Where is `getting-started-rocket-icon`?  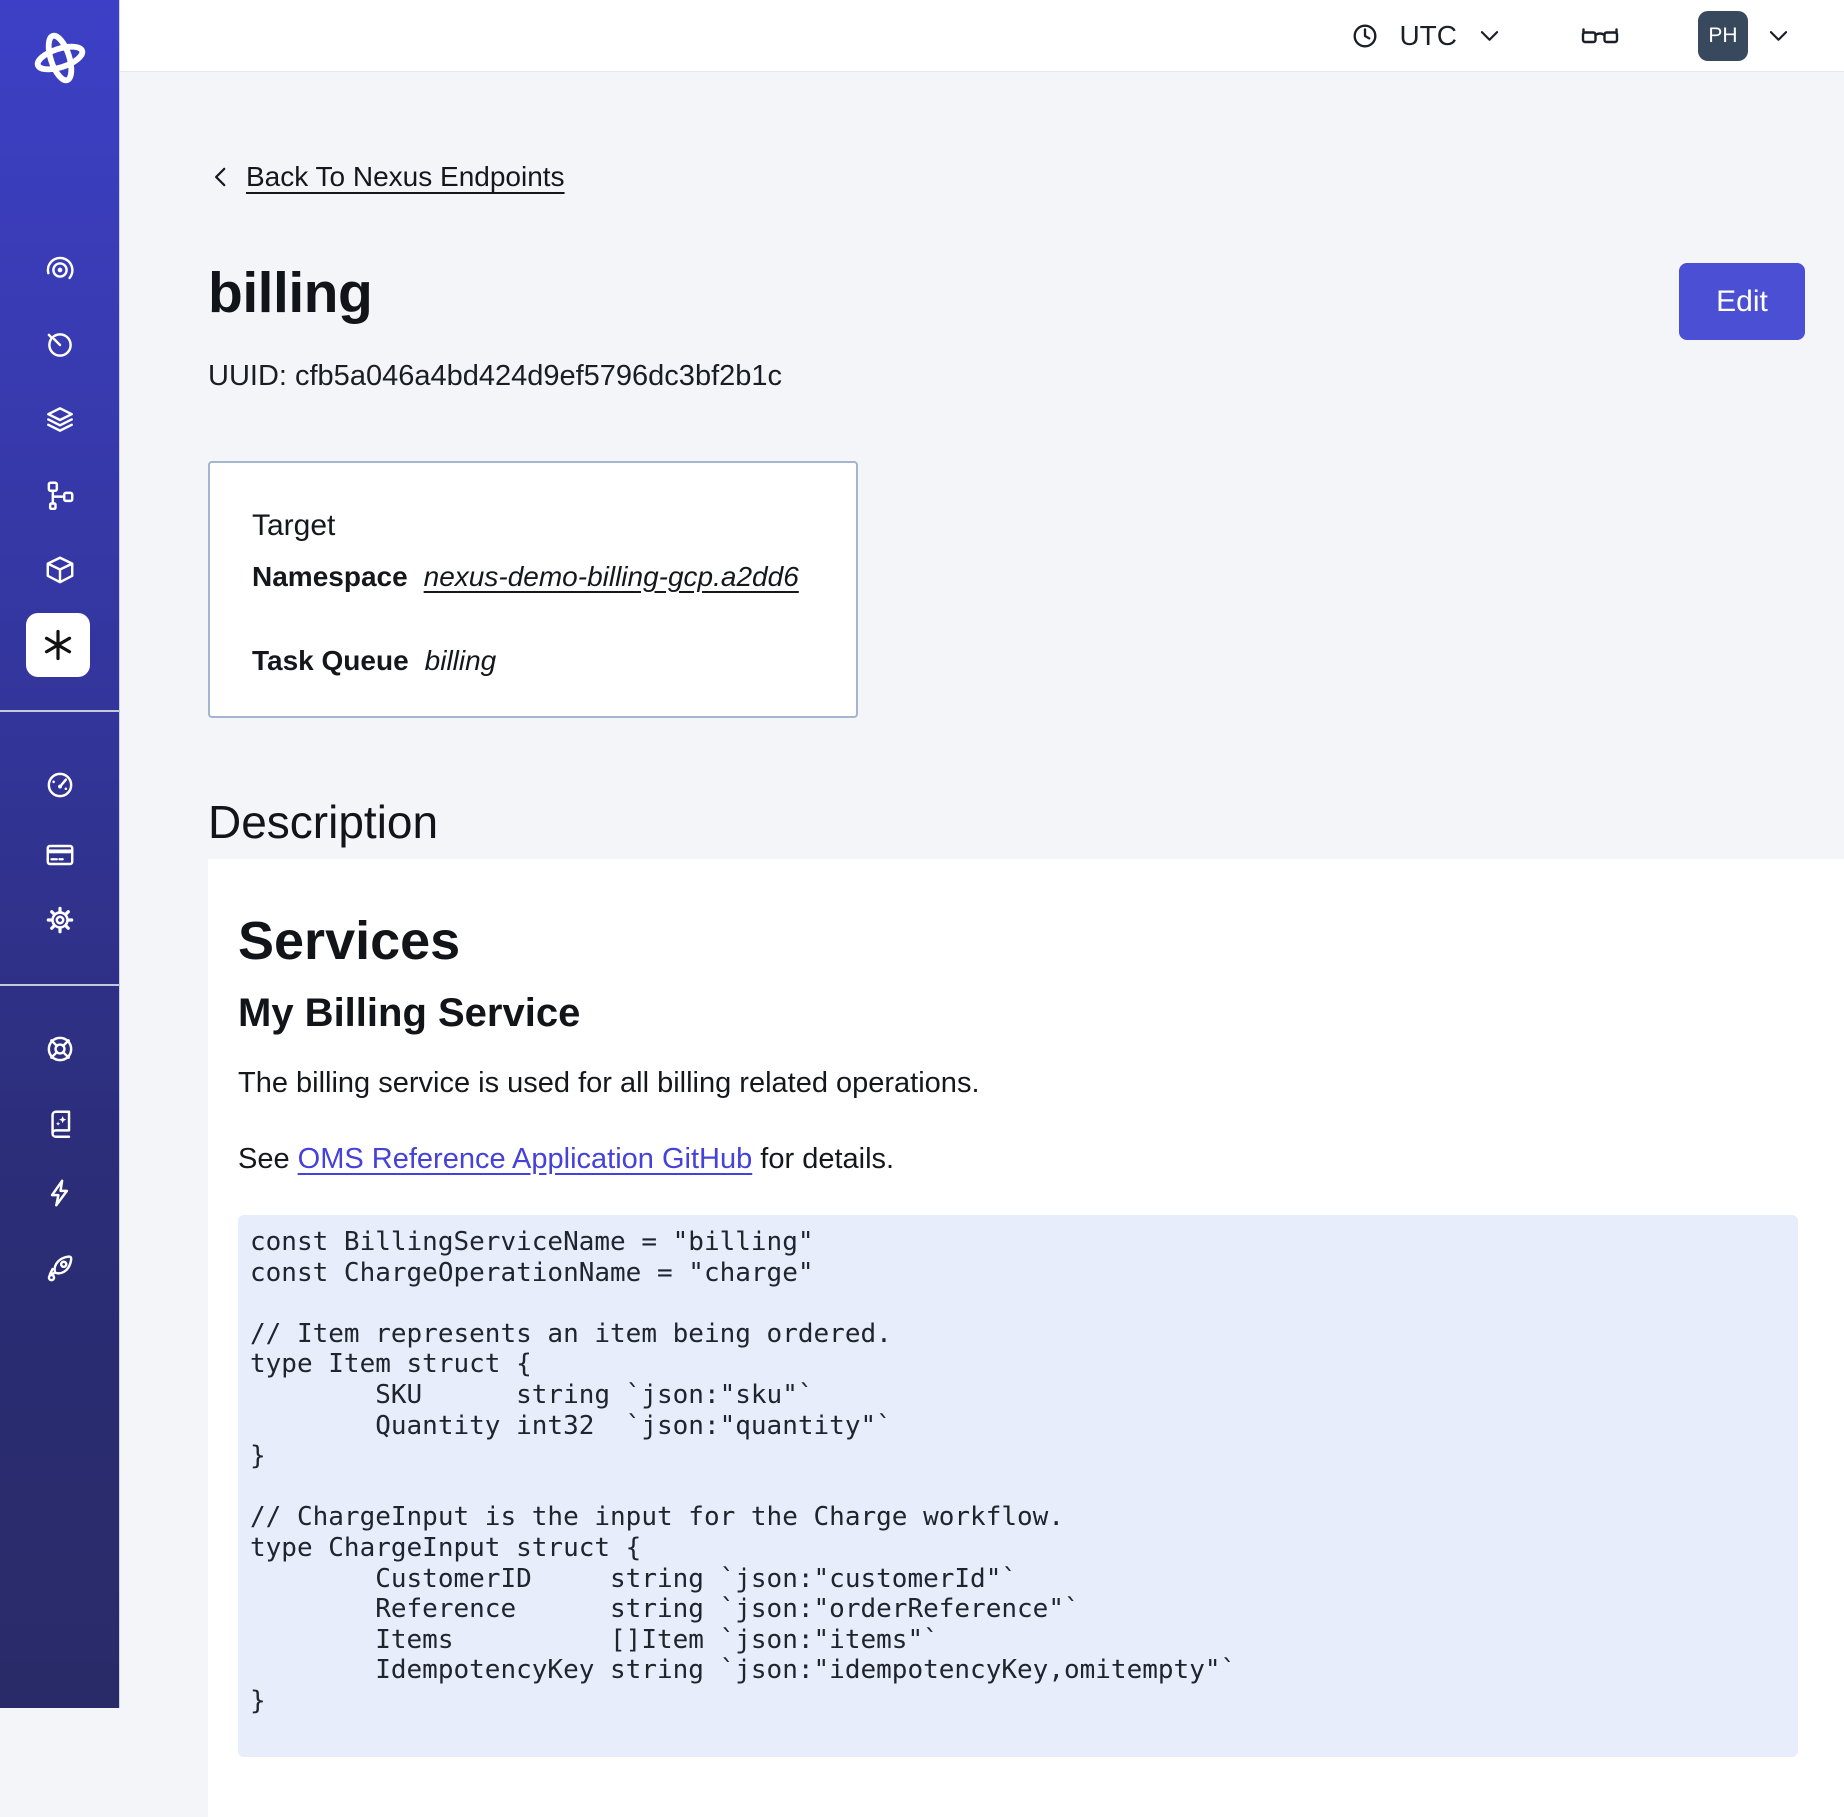 getting-started-rocket-icon is located at coordinates (60, 1268).